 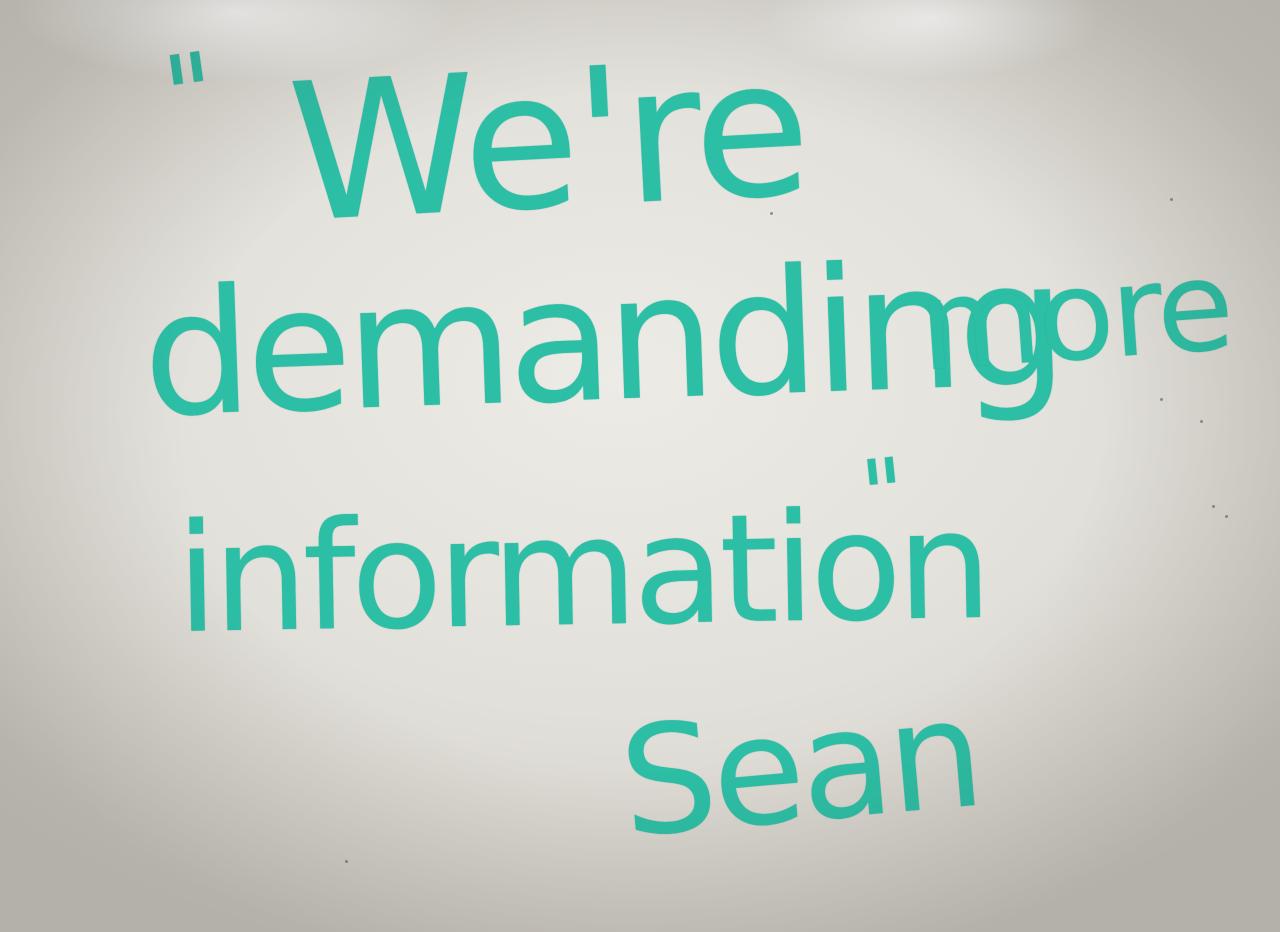 What do you see at coordinates (800, 769) in the screenshot?
I see `handwritten-signature: Sean` at bounding box center [800, 769].